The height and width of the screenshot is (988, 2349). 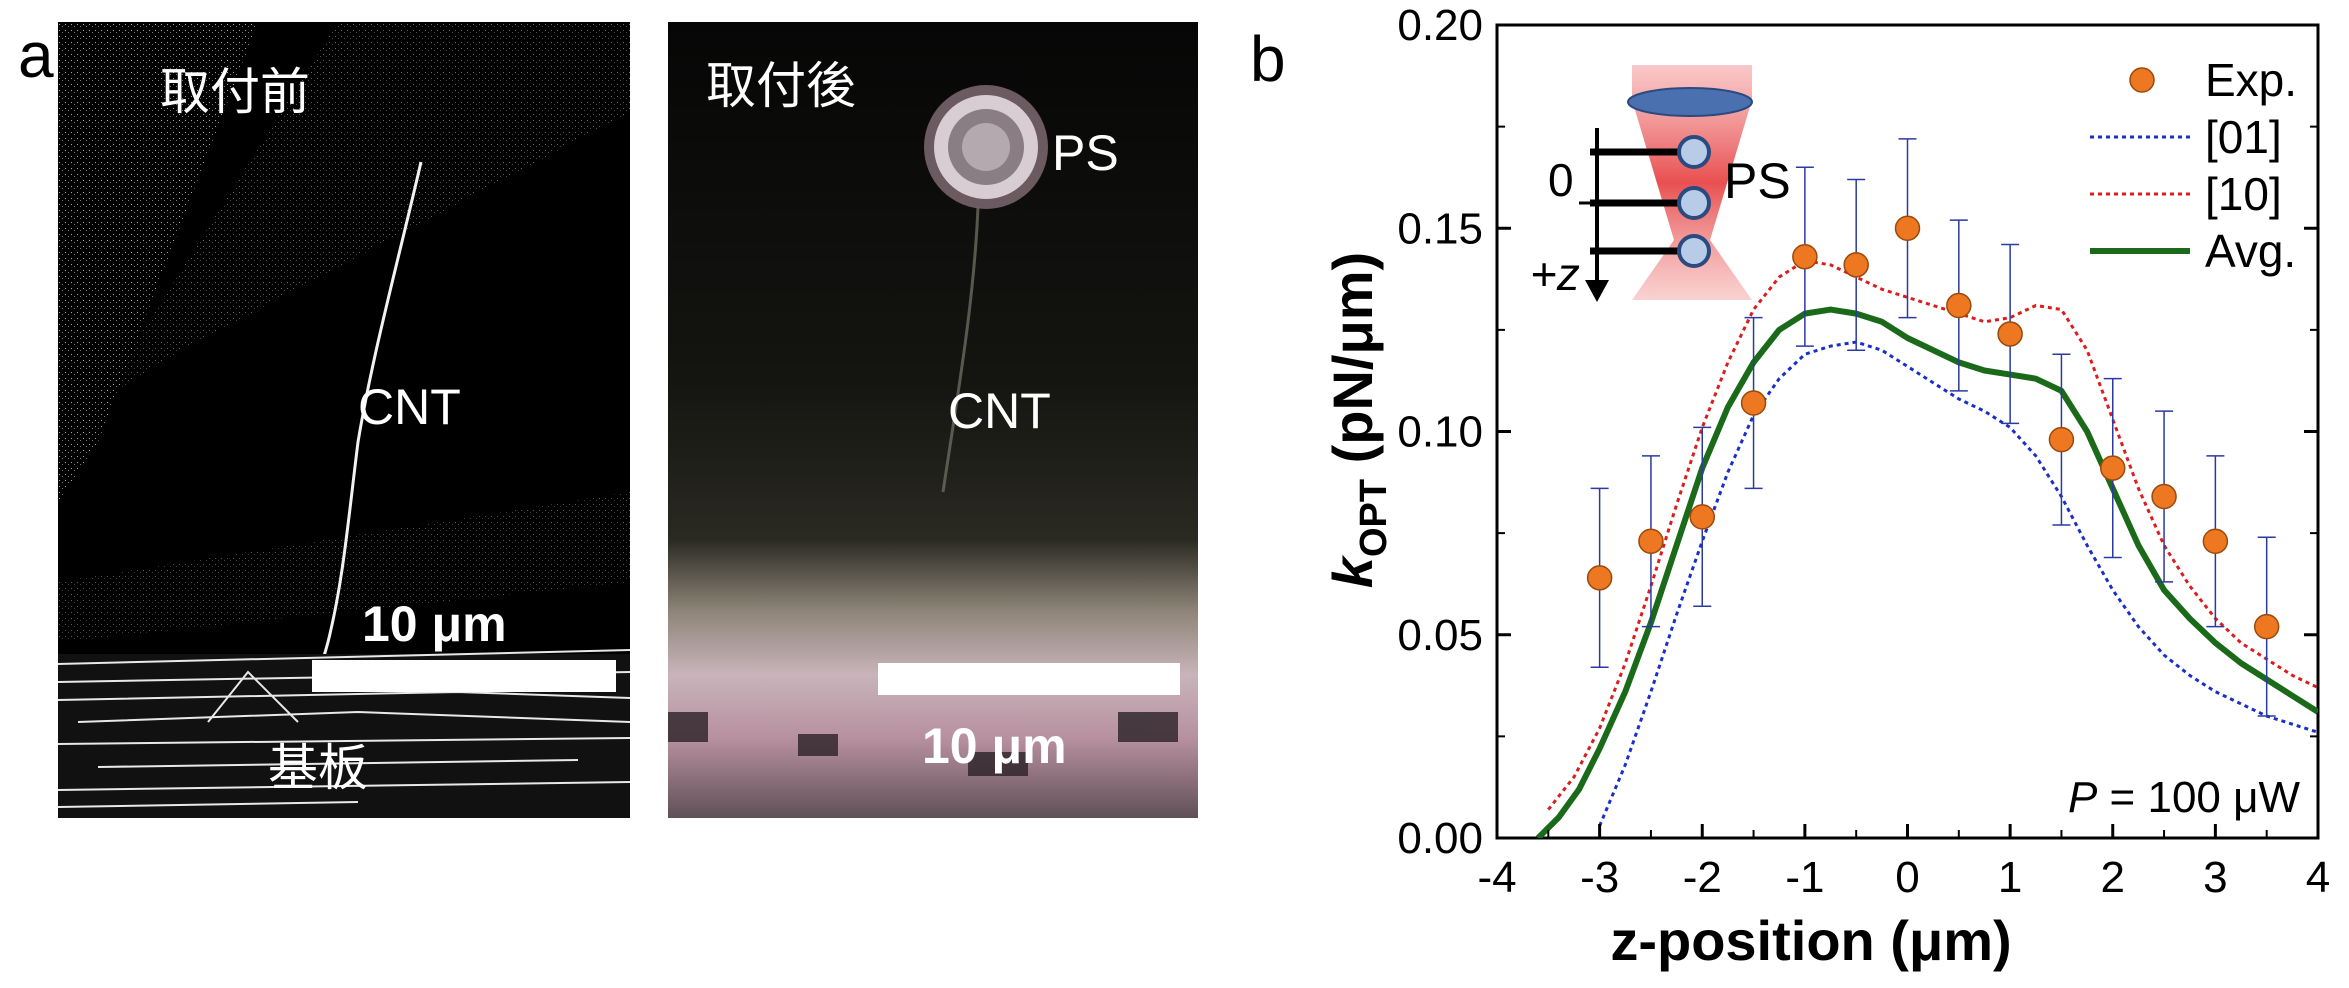 What do you see at coordinates (1085, 153) in the screenshot?
I see `ps-label: PS` at bounding box center [1085, 153].